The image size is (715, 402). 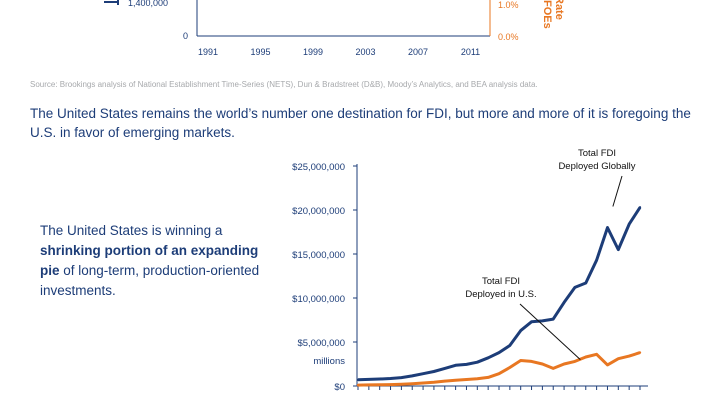 What do you see at coordinates (318, 299) in the screenshot?
I see `y-tick-label: $10,000,000` at bounding box center [318, 299].